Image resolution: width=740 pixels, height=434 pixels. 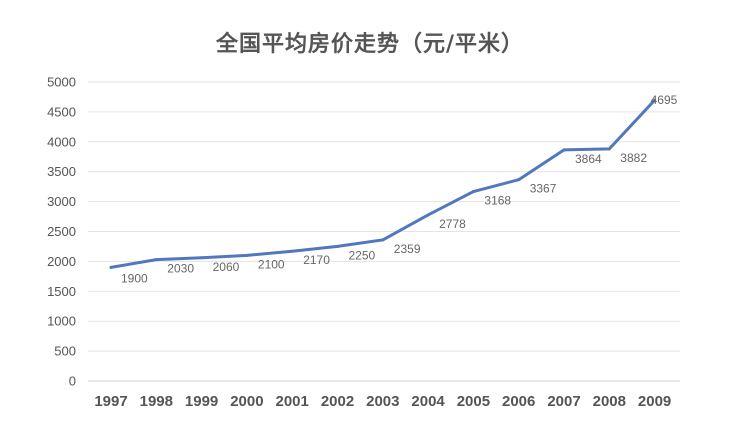 I want to click on data-label: 2100, so click(x=271, y=264).